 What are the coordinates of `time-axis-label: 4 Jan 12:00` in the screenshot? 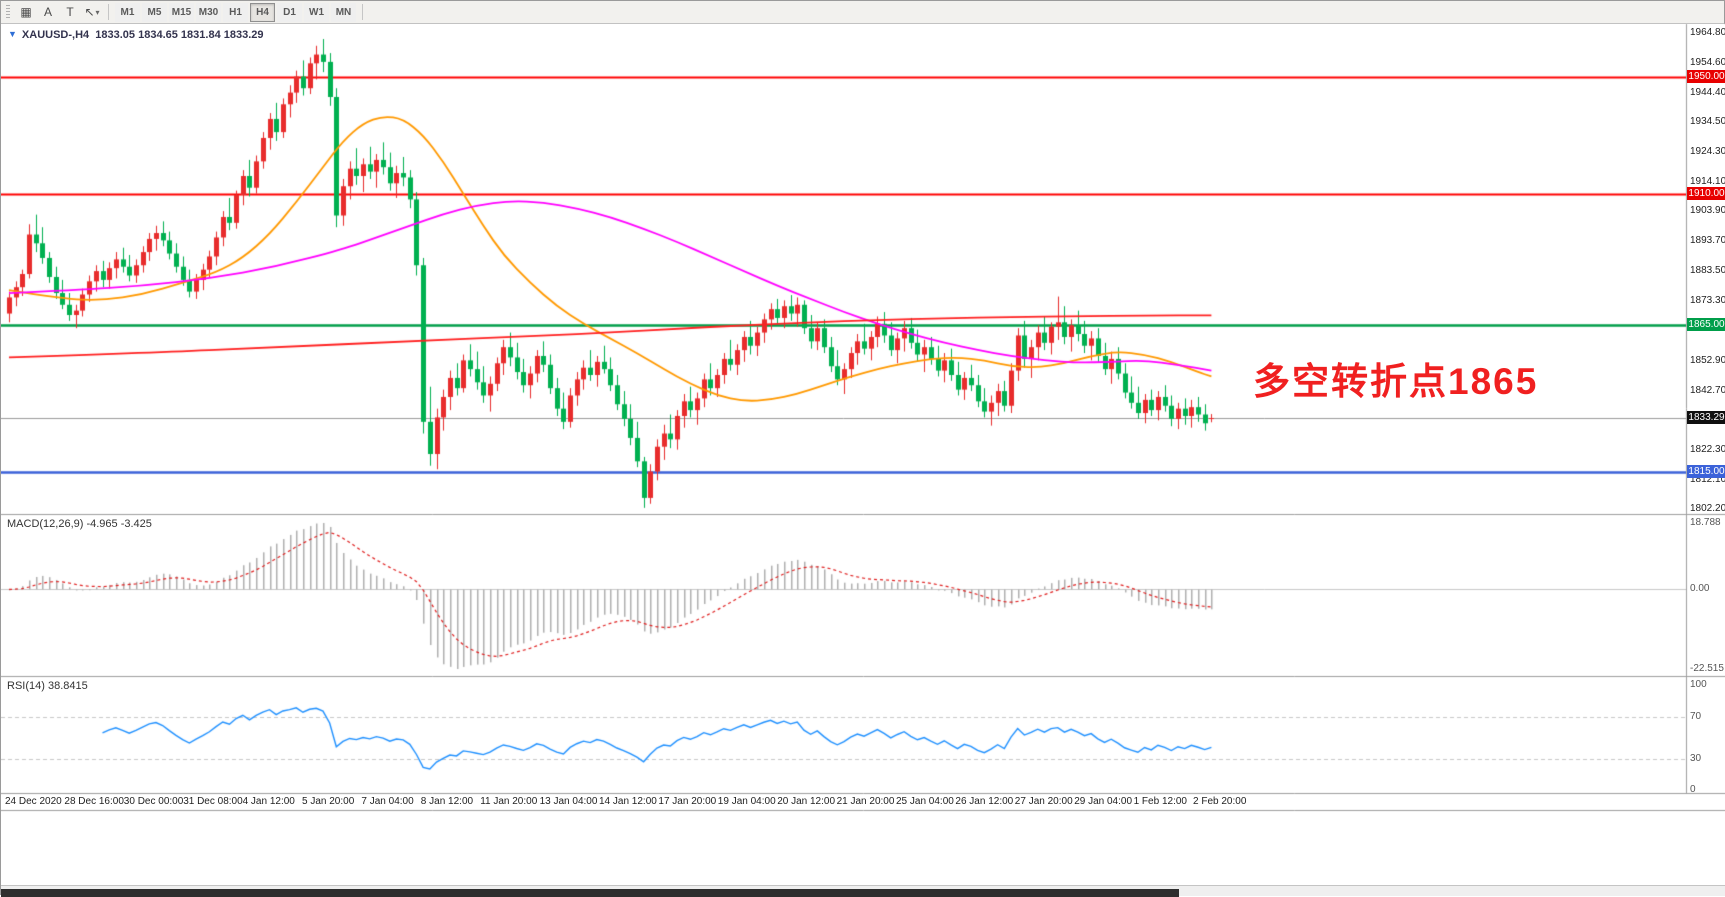 It's located at (268, 801).